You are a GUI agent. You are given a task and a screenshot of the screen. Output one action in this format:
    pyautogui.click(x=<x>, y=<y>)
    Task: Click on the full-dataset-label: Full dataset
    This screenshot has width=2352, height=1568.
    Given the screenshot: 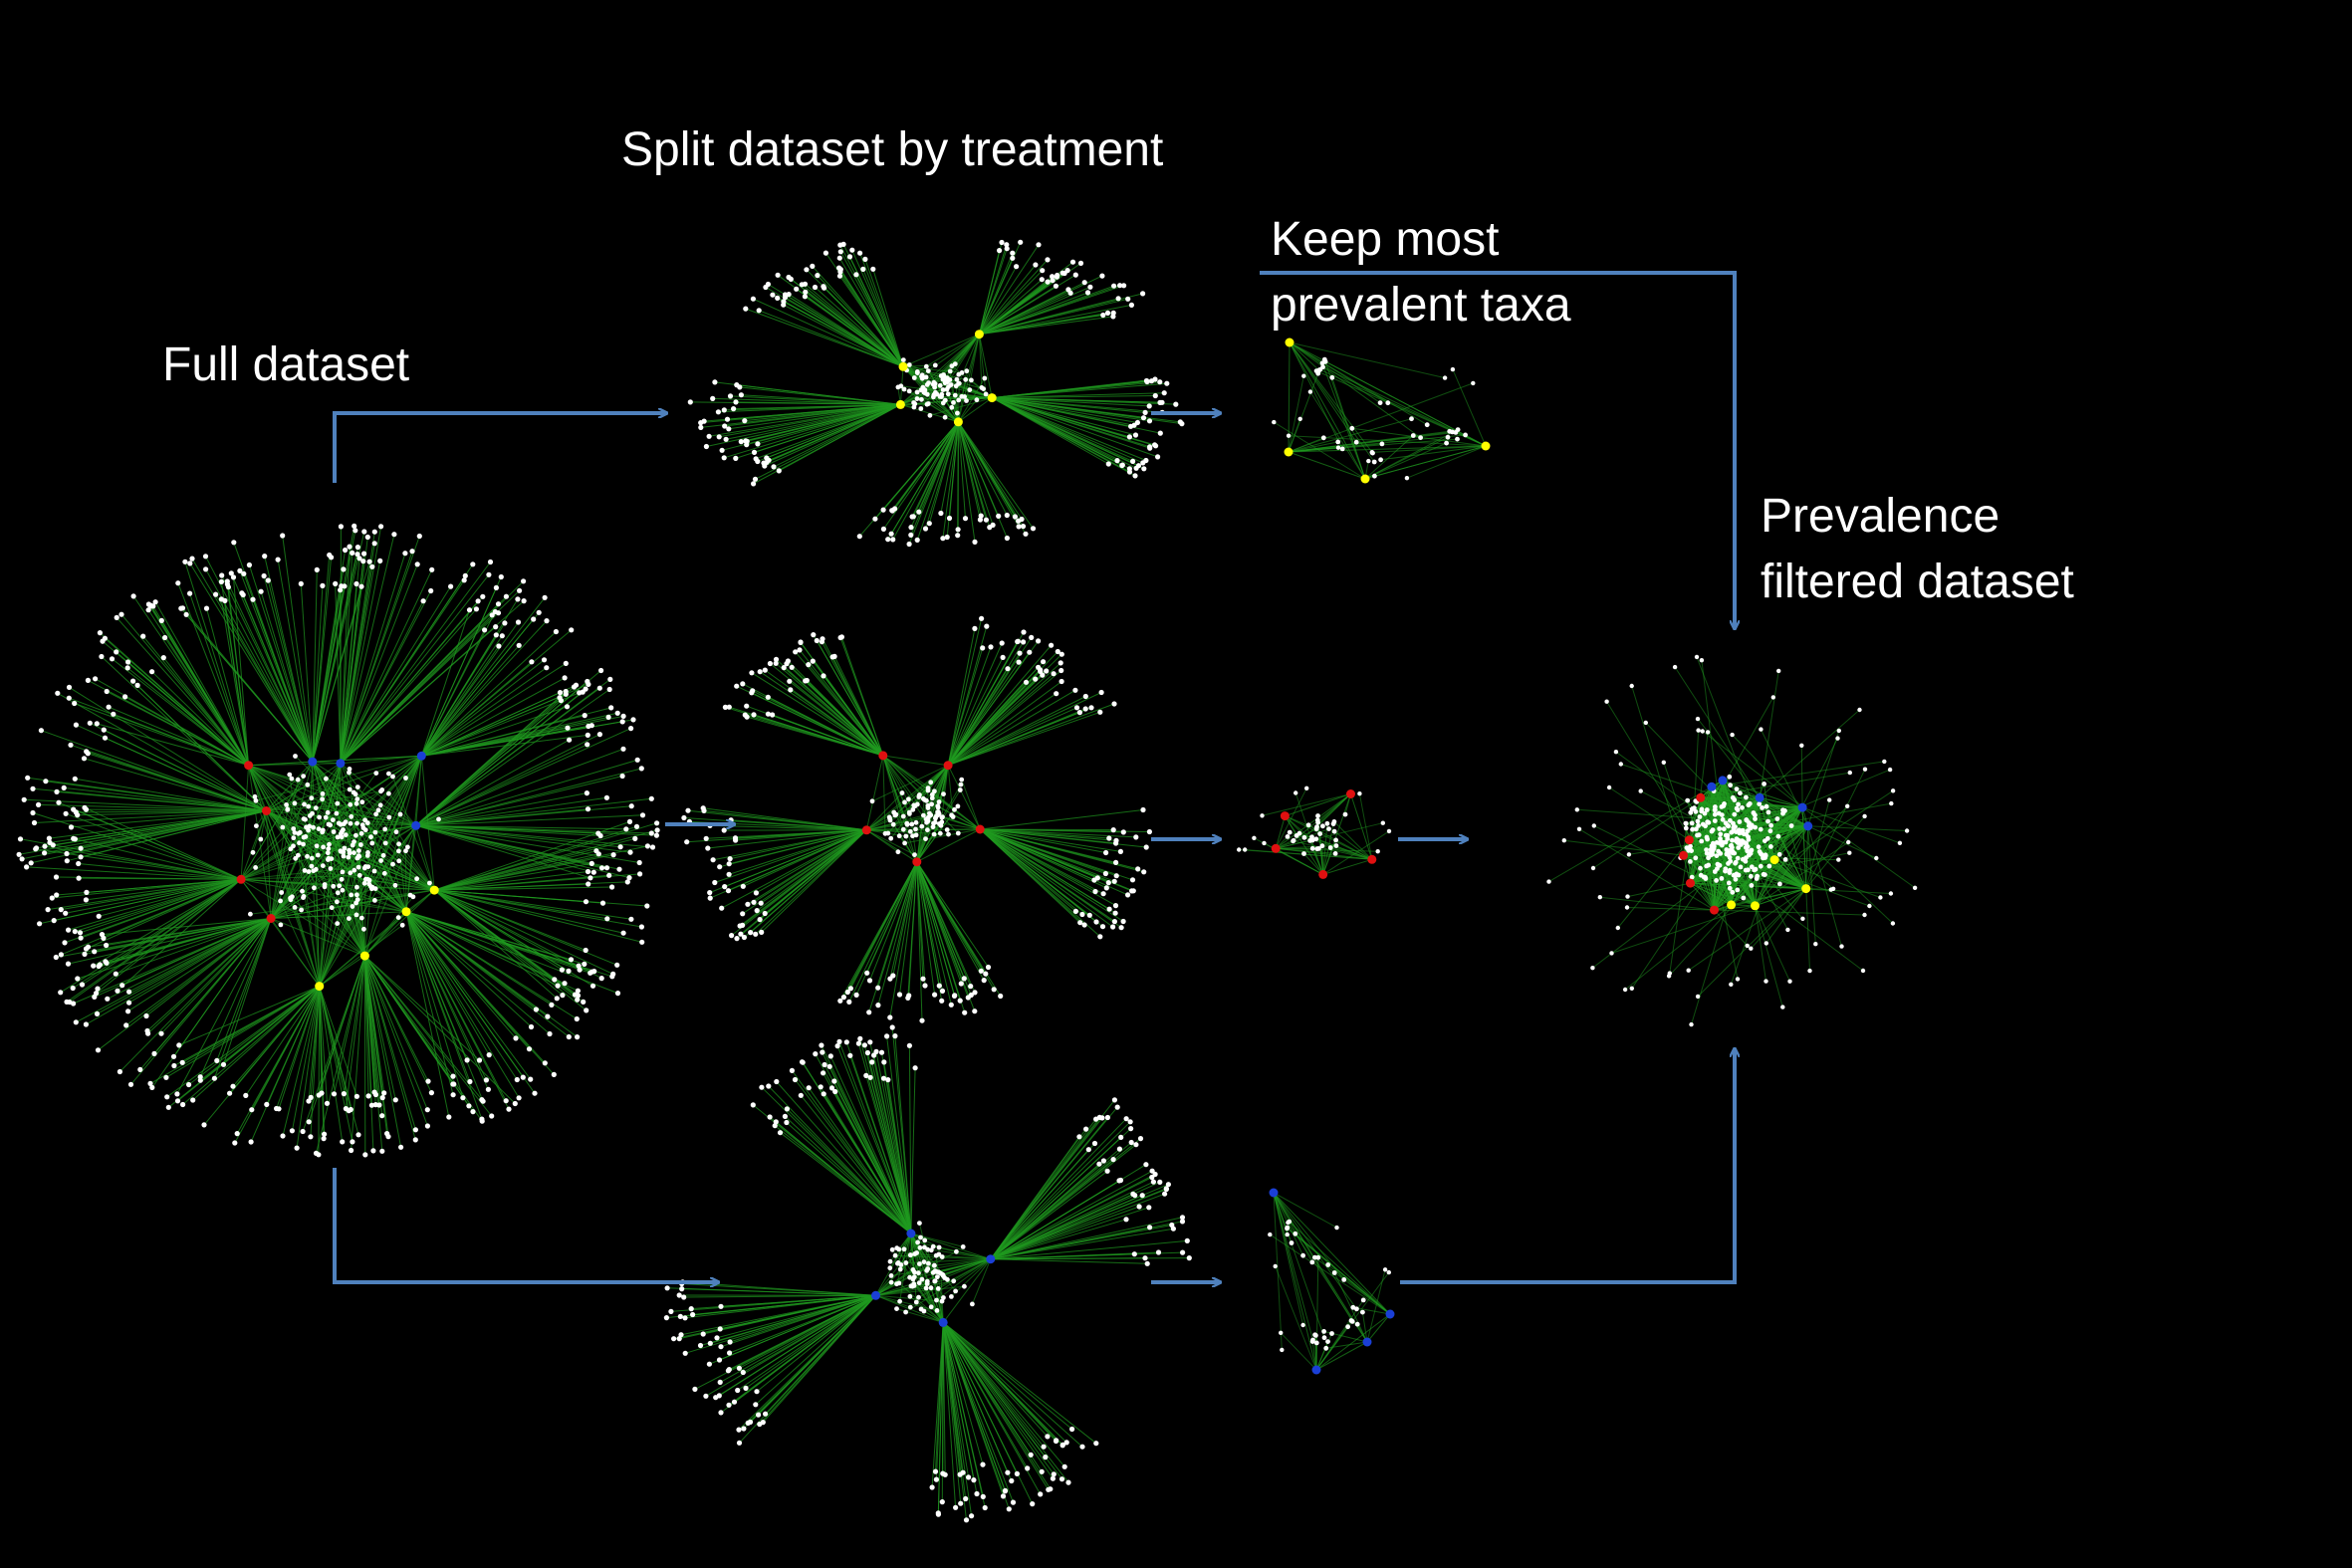 What is the action you would take?
    pyautogui.click(x=286, y=364)
    